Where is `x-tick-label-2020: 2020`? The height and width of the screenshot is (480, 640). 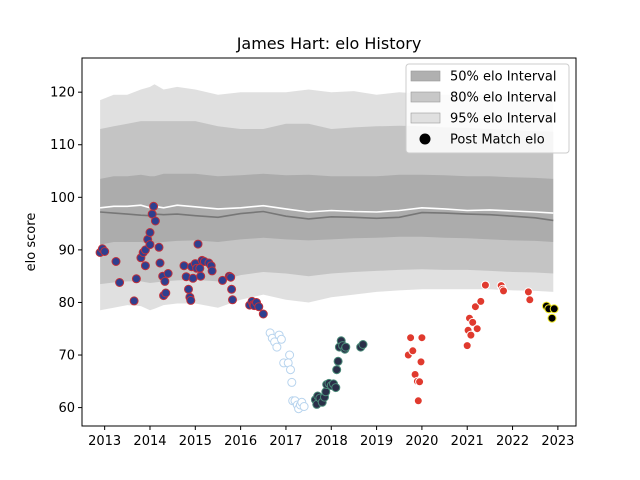
x-tick-label-2020: 2020 is located at coordinates (421, 441).